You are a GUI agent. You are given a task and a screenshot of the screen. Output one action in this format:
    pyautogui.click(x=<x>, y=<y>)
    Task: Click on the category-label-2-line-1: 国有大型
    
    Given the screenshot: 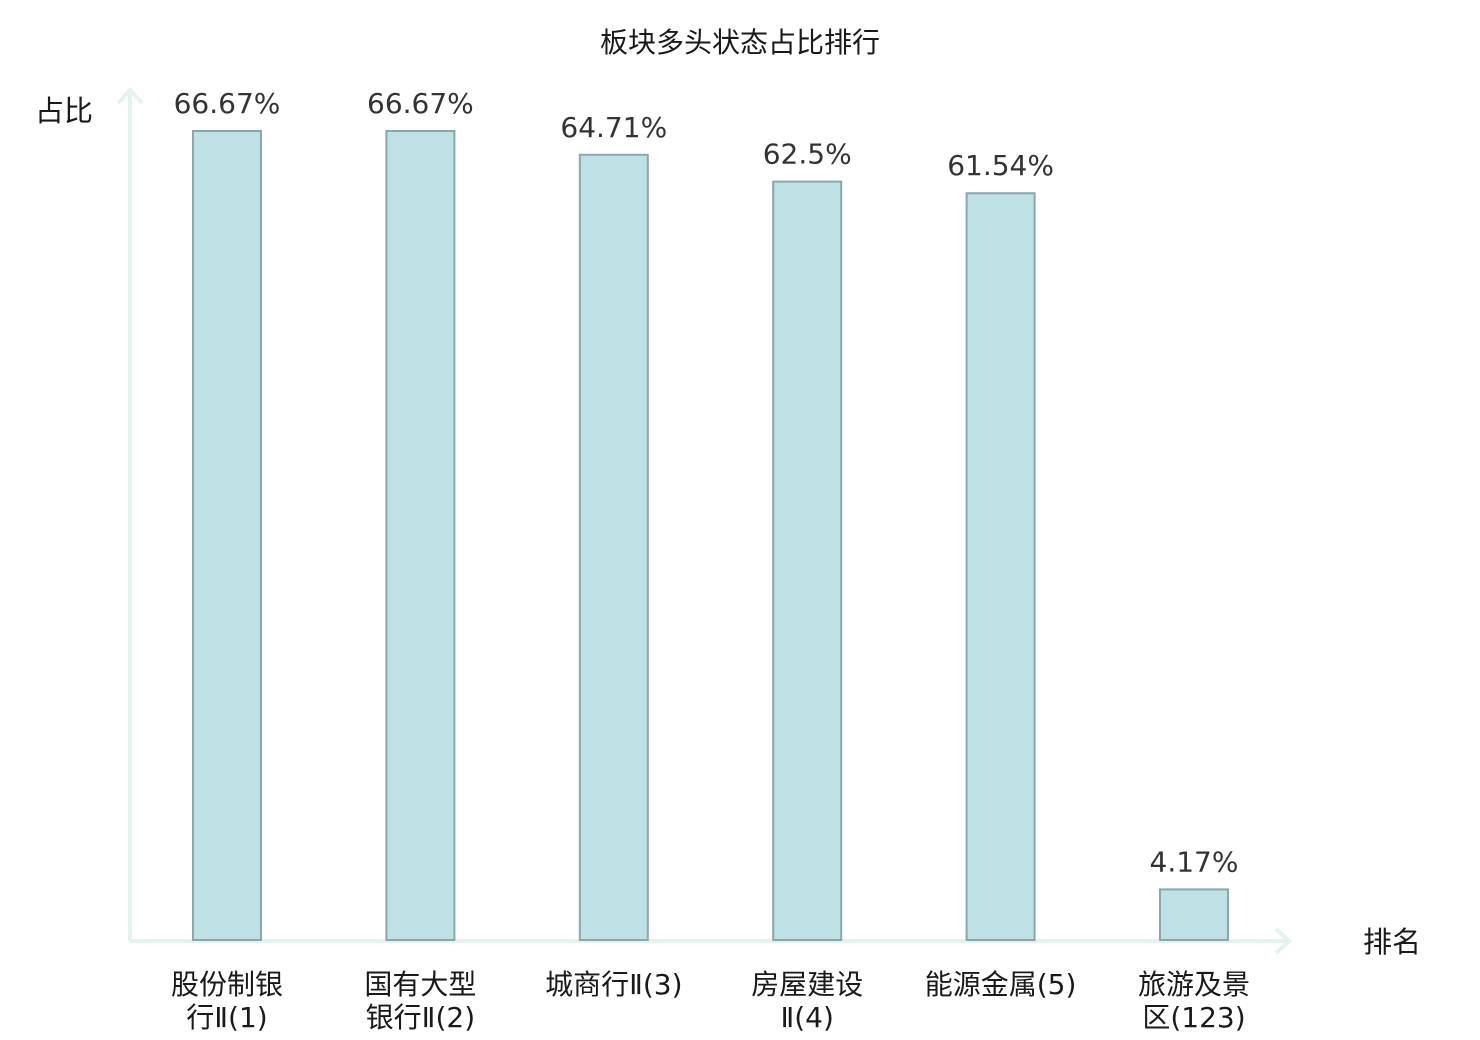 What is the action you would take?
    pyautogui.click(x=420, y=984)
    